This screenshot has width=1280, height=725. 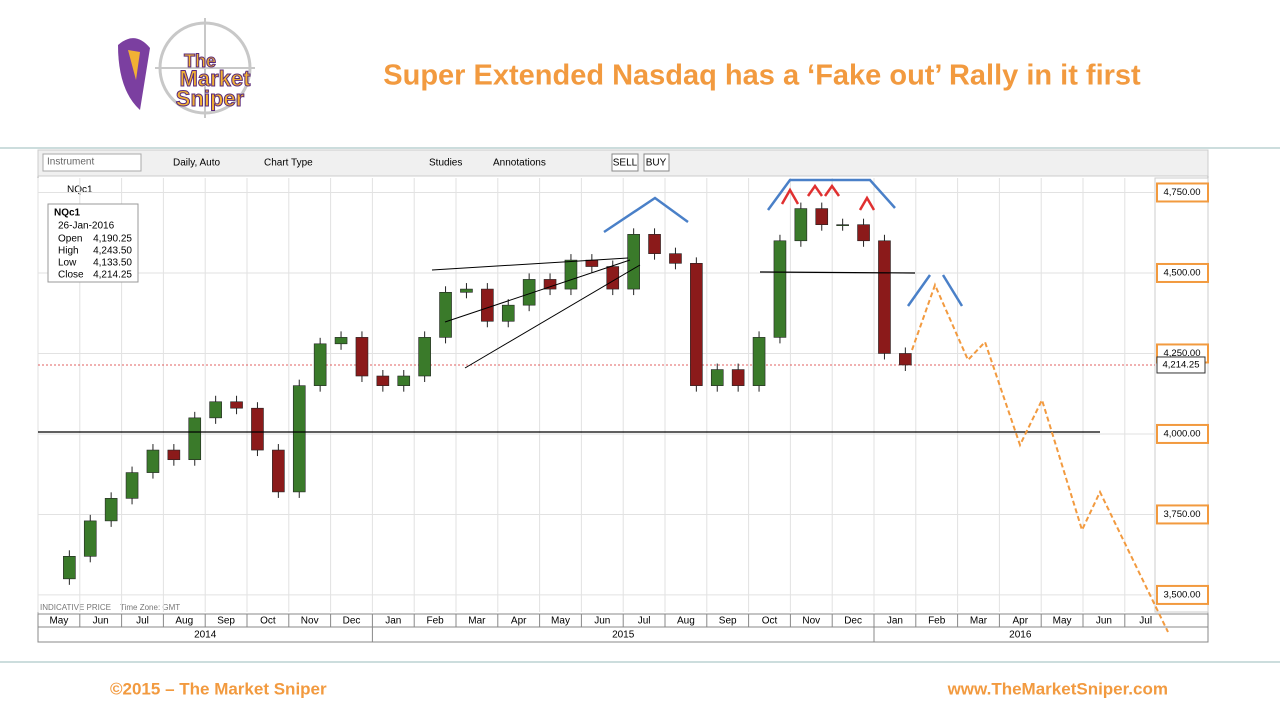 I want to click on info-symbol: NQc1, so click(x=67, y=213).